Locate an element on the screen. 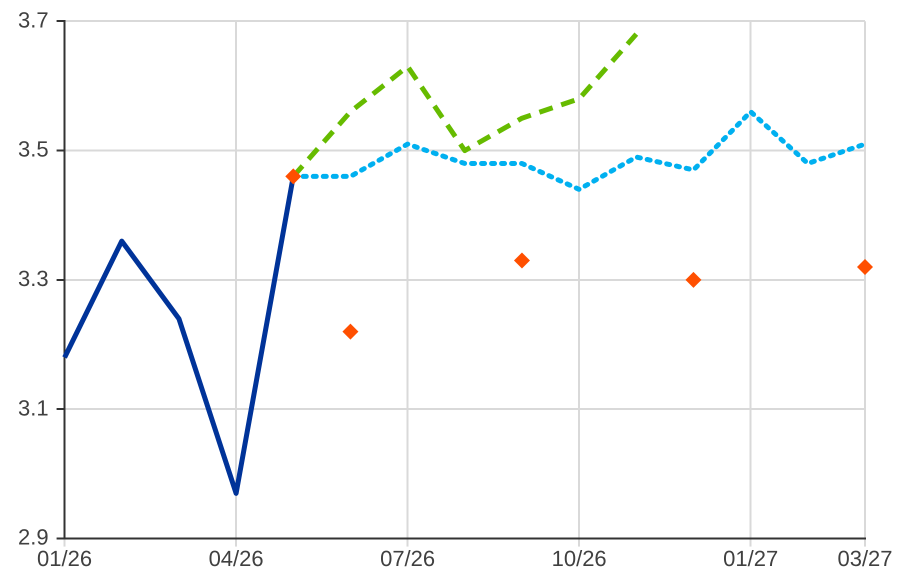 The height and width of the screenshot is (577, 910). y-tick-label: 3.3 is located at coordinates (33, 278).